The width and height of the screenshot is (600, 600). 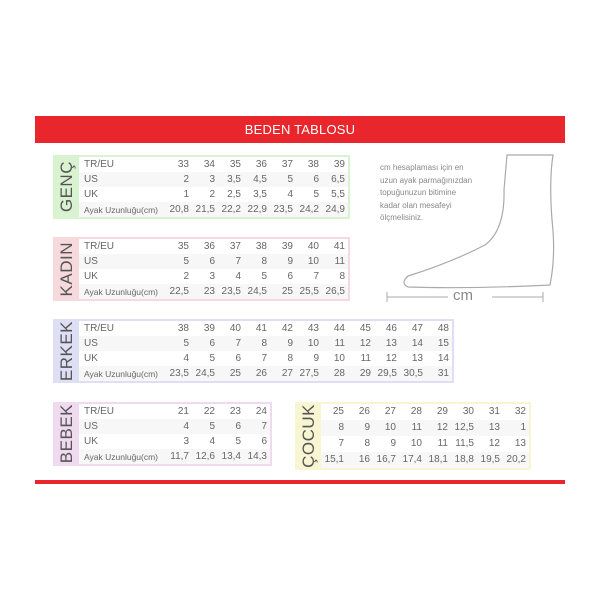 What do you see at coordinates (257, 374) in the screenshot?
I see `size-cell: 26` at bounding box center [257, 374].